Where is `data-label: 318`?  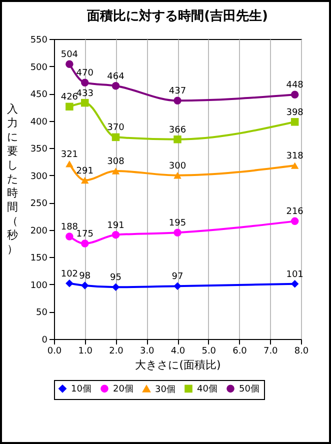
data-label: 318 is located at coordinates (295, 157).